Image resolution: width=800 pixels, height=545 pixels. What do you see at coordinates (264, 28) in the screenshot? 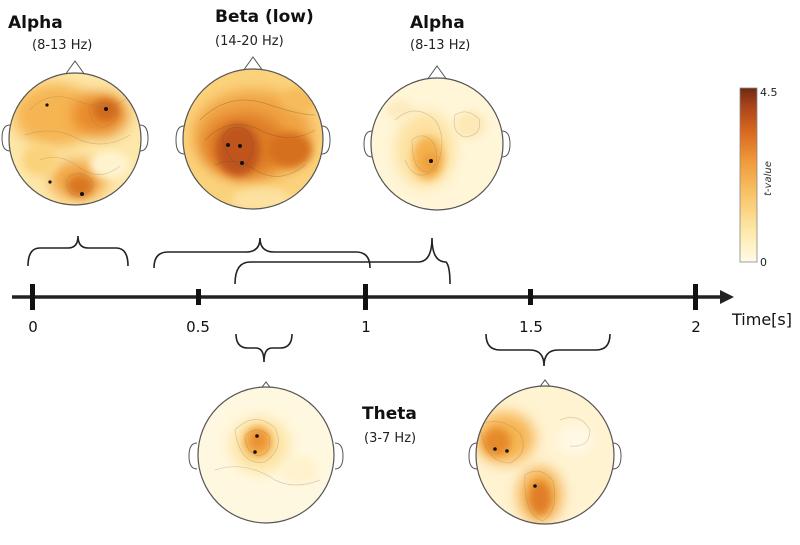
I see `band-label-beta-low: Beta (low) (14-20 Hz)` at bounding box center [264, 28].